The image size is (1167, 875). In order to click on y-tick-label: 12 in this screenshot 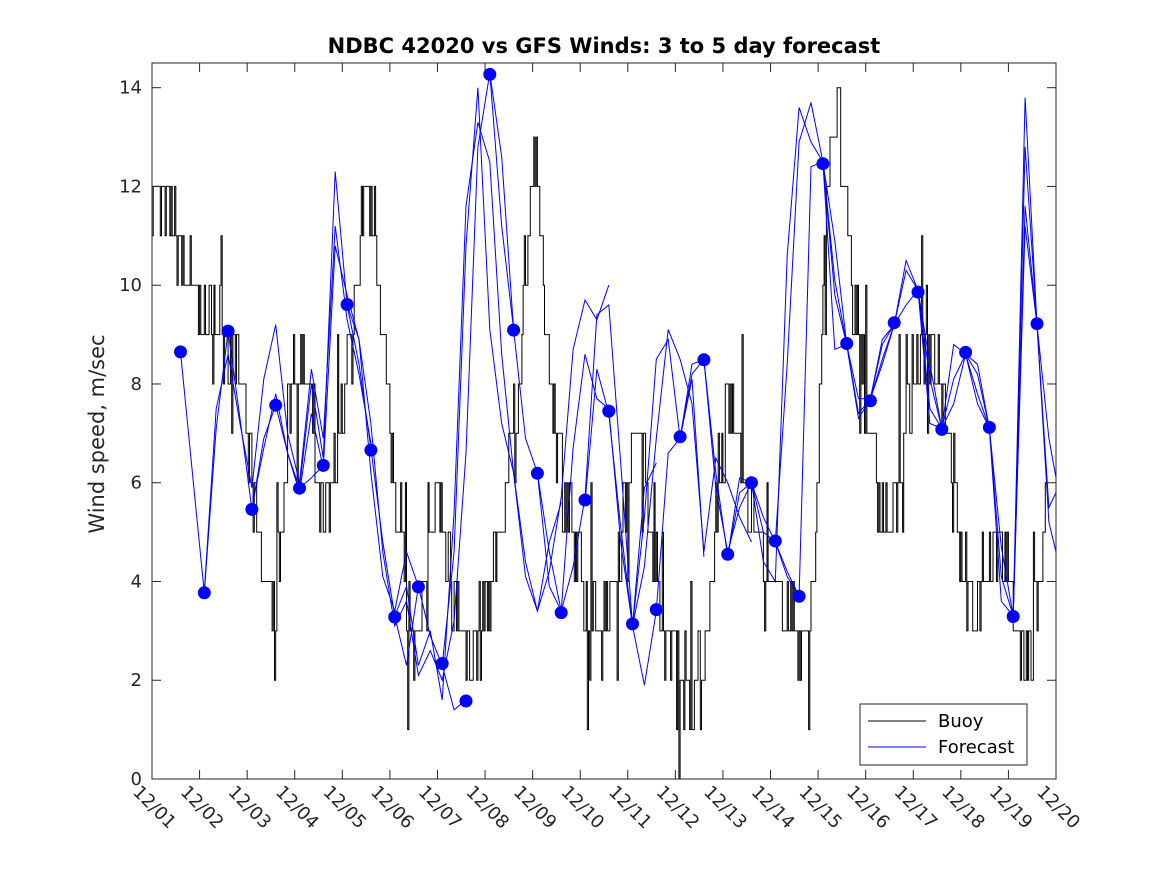, I will do `click(130, 186)`.